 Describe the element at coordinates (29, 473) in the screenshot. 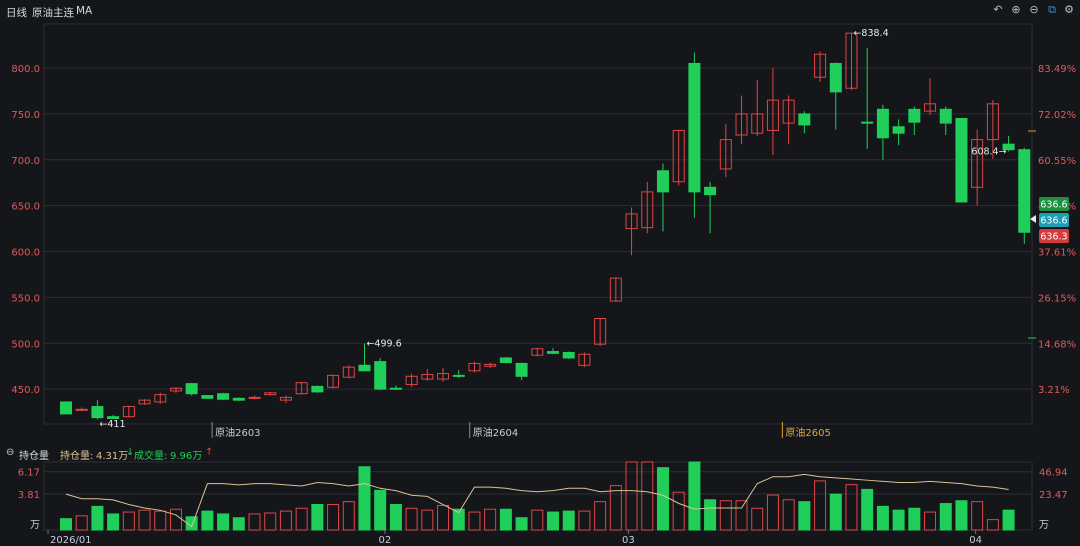

I see `volume-y-tick: 6.17` at that location.